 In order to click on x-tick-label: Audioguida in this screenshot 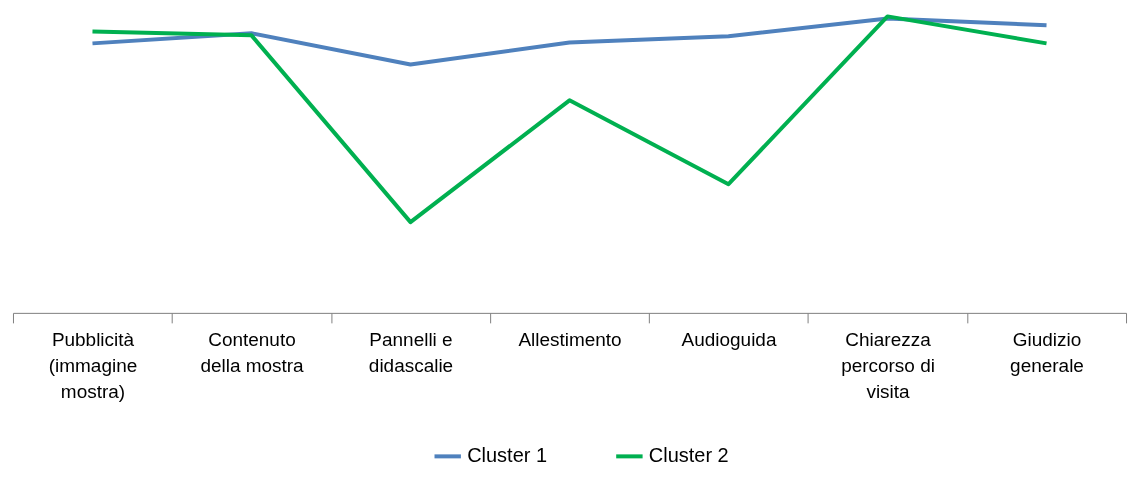, I will do `click(729, 340)`.